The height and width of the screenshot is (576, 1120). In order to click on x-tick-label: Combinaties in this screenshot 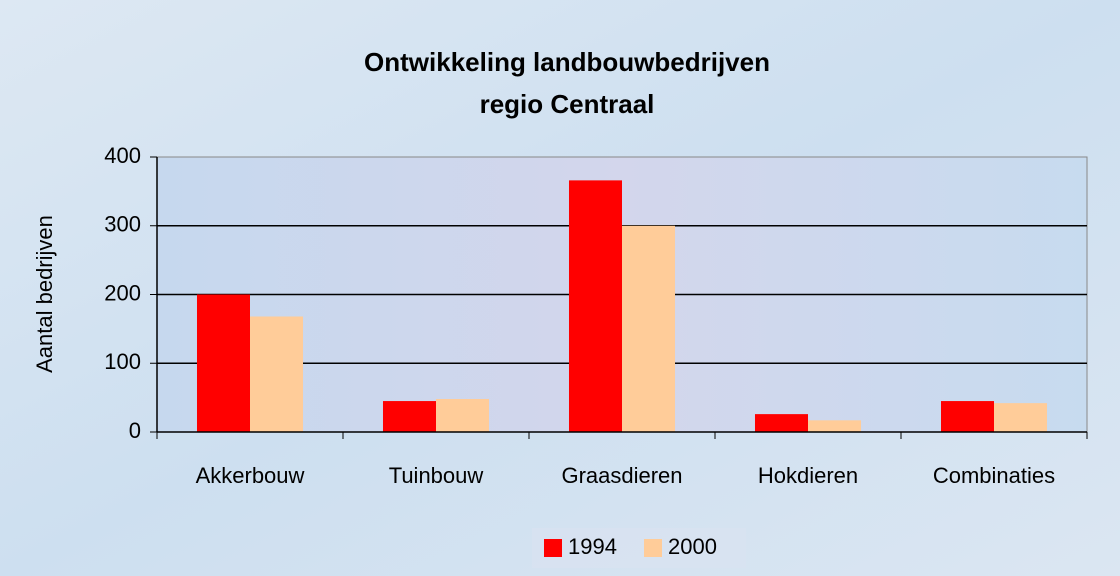, I will do `click(994, 475)`.